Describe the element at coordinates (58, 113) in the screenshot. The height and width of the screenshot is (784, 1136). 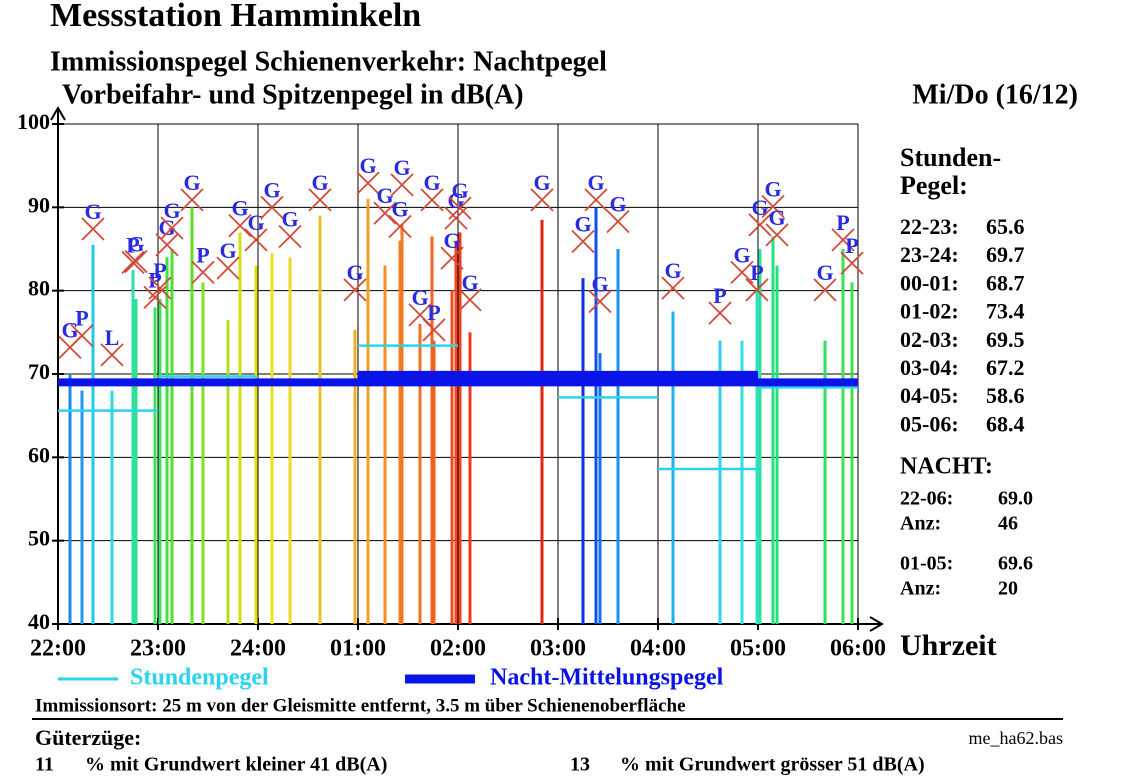
I see `axis-arrow` at that location.